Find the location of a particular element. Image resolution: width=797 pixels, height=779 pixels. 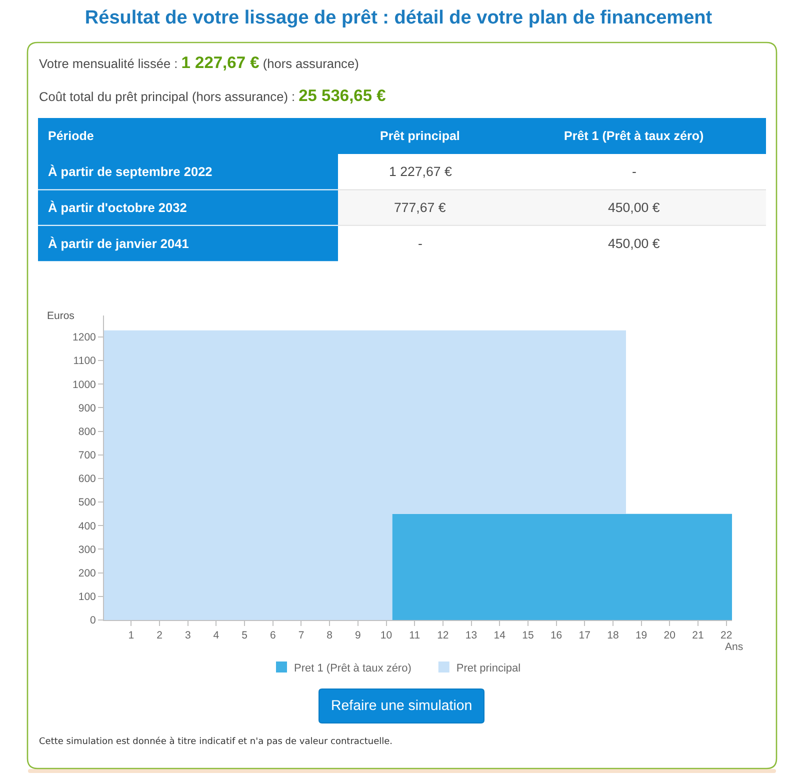

y-tick-label: 500 is located at coordinates (87, 502).